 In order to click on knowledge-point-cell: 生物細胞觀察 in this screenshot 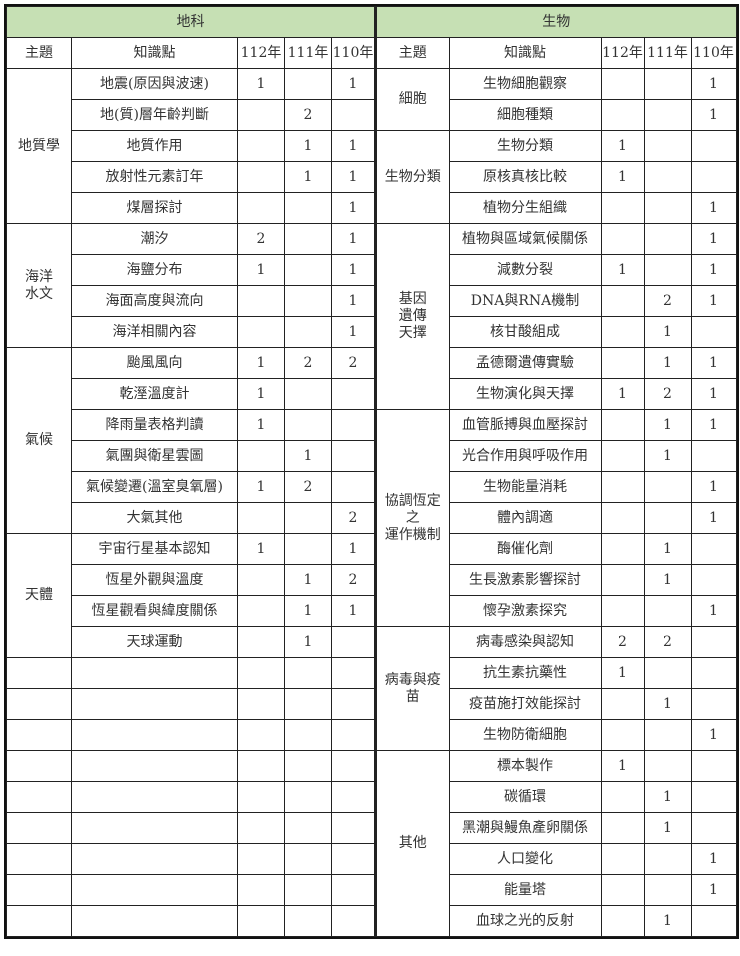, I will do `click(525, 84)`.